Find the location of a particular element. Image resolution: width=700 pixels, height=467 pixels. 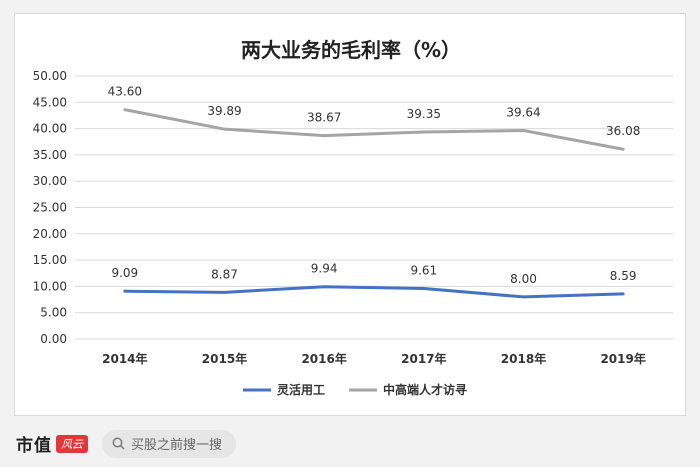

data-label: 43.60 is located at coordinates (125, 92).